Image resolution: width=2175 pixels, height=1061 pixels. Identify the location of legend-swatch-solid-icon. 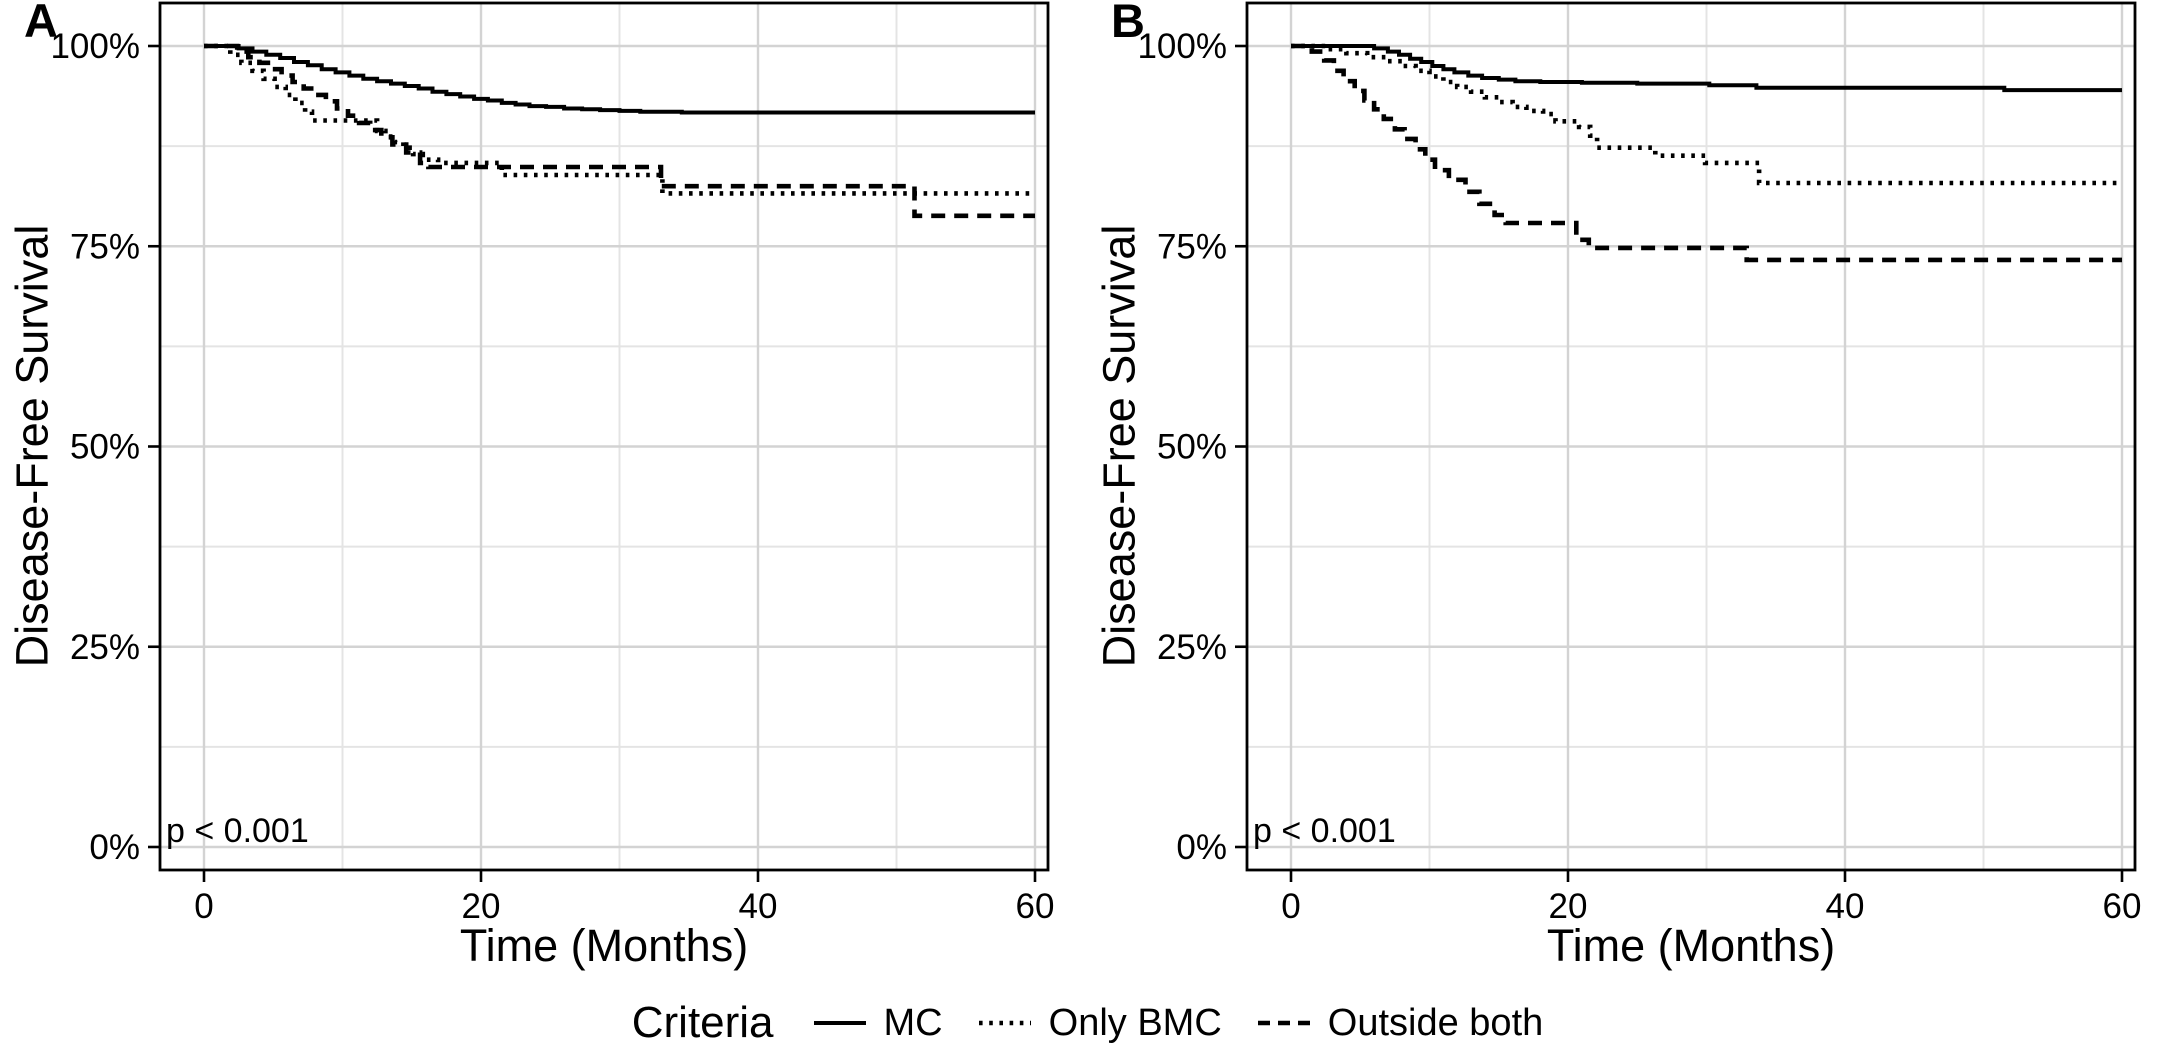
(839, 1023).